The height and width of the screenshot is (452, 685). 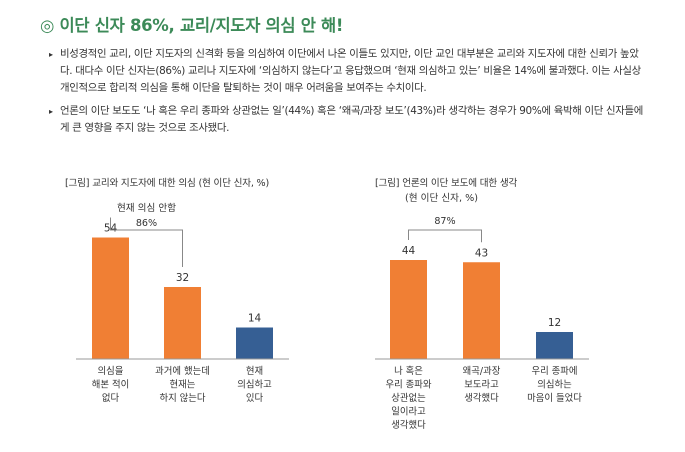 I want to click on data-label: 32, so click(x=182, y=278).